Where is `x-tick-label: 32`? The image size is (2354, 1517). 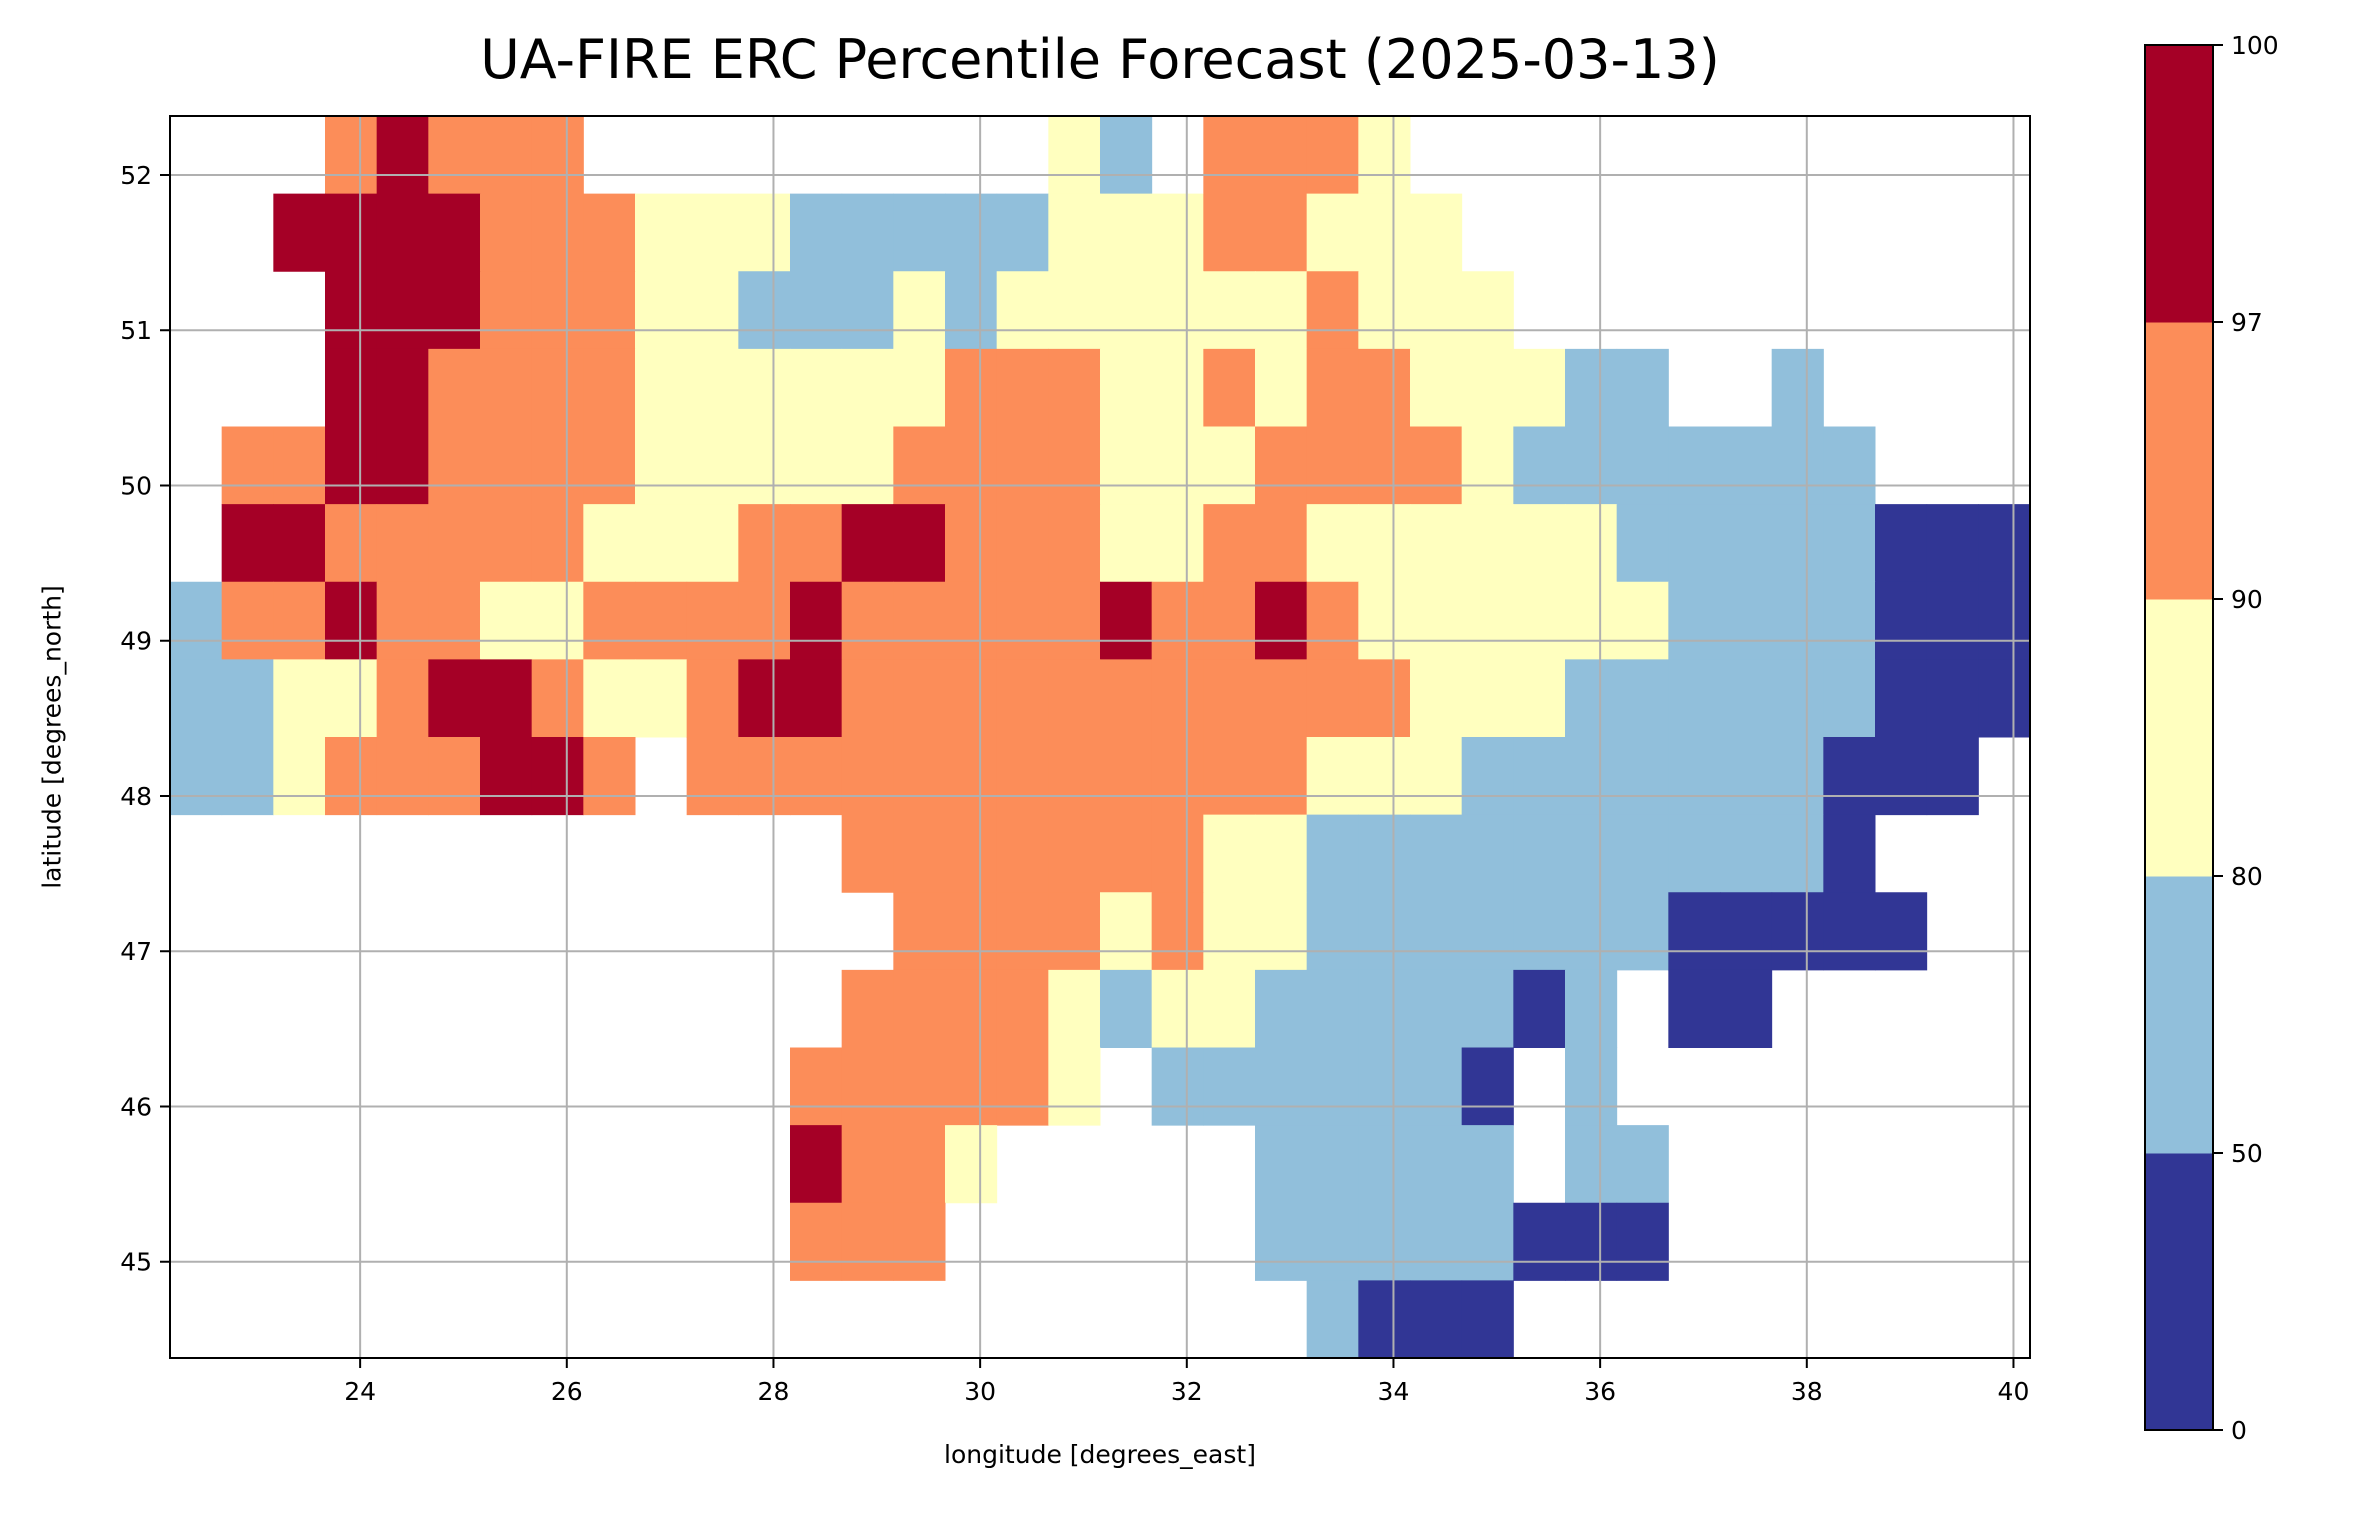
x-tick-label: 32 is located at coordinates (1187, 1391).